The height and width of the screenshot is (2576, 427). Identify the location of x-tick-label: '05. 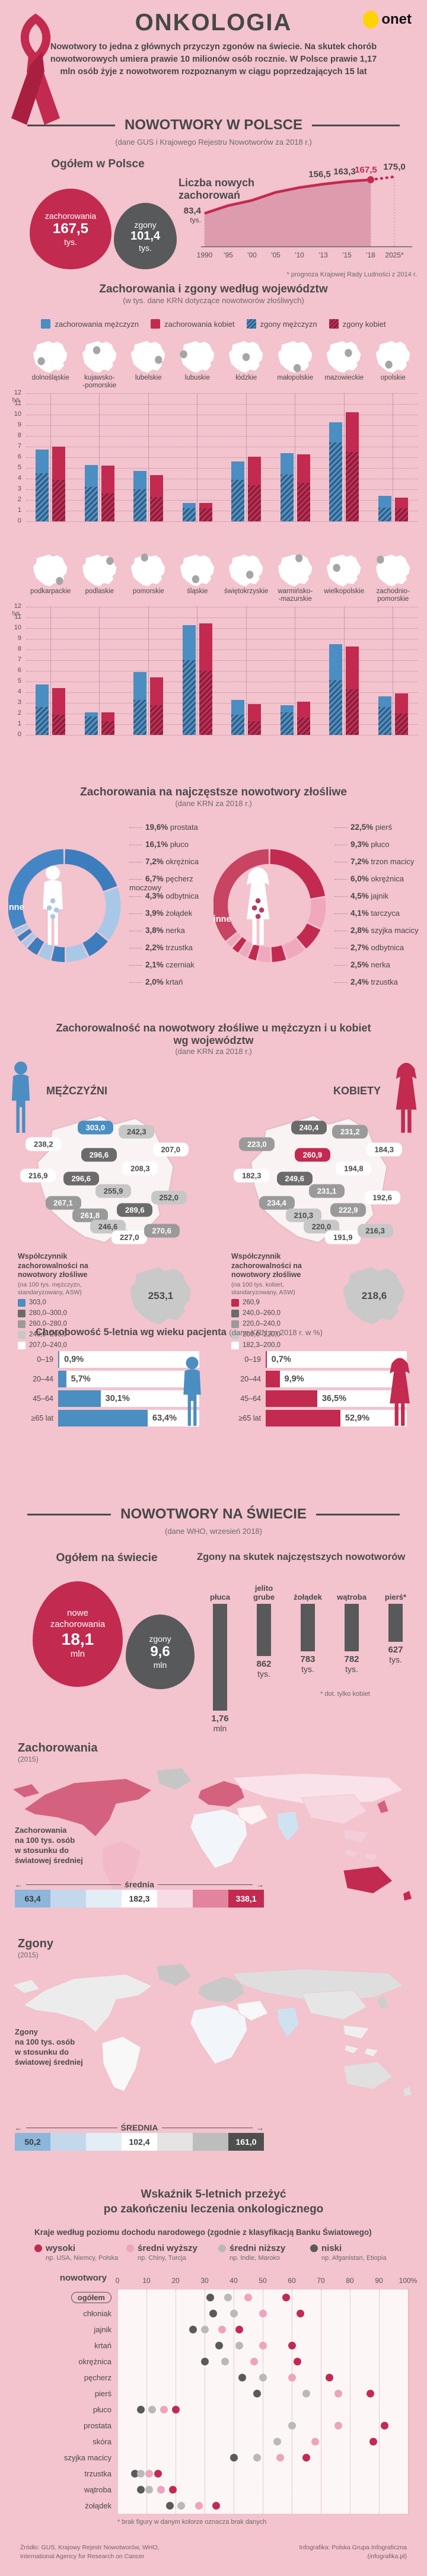
(276, 255).